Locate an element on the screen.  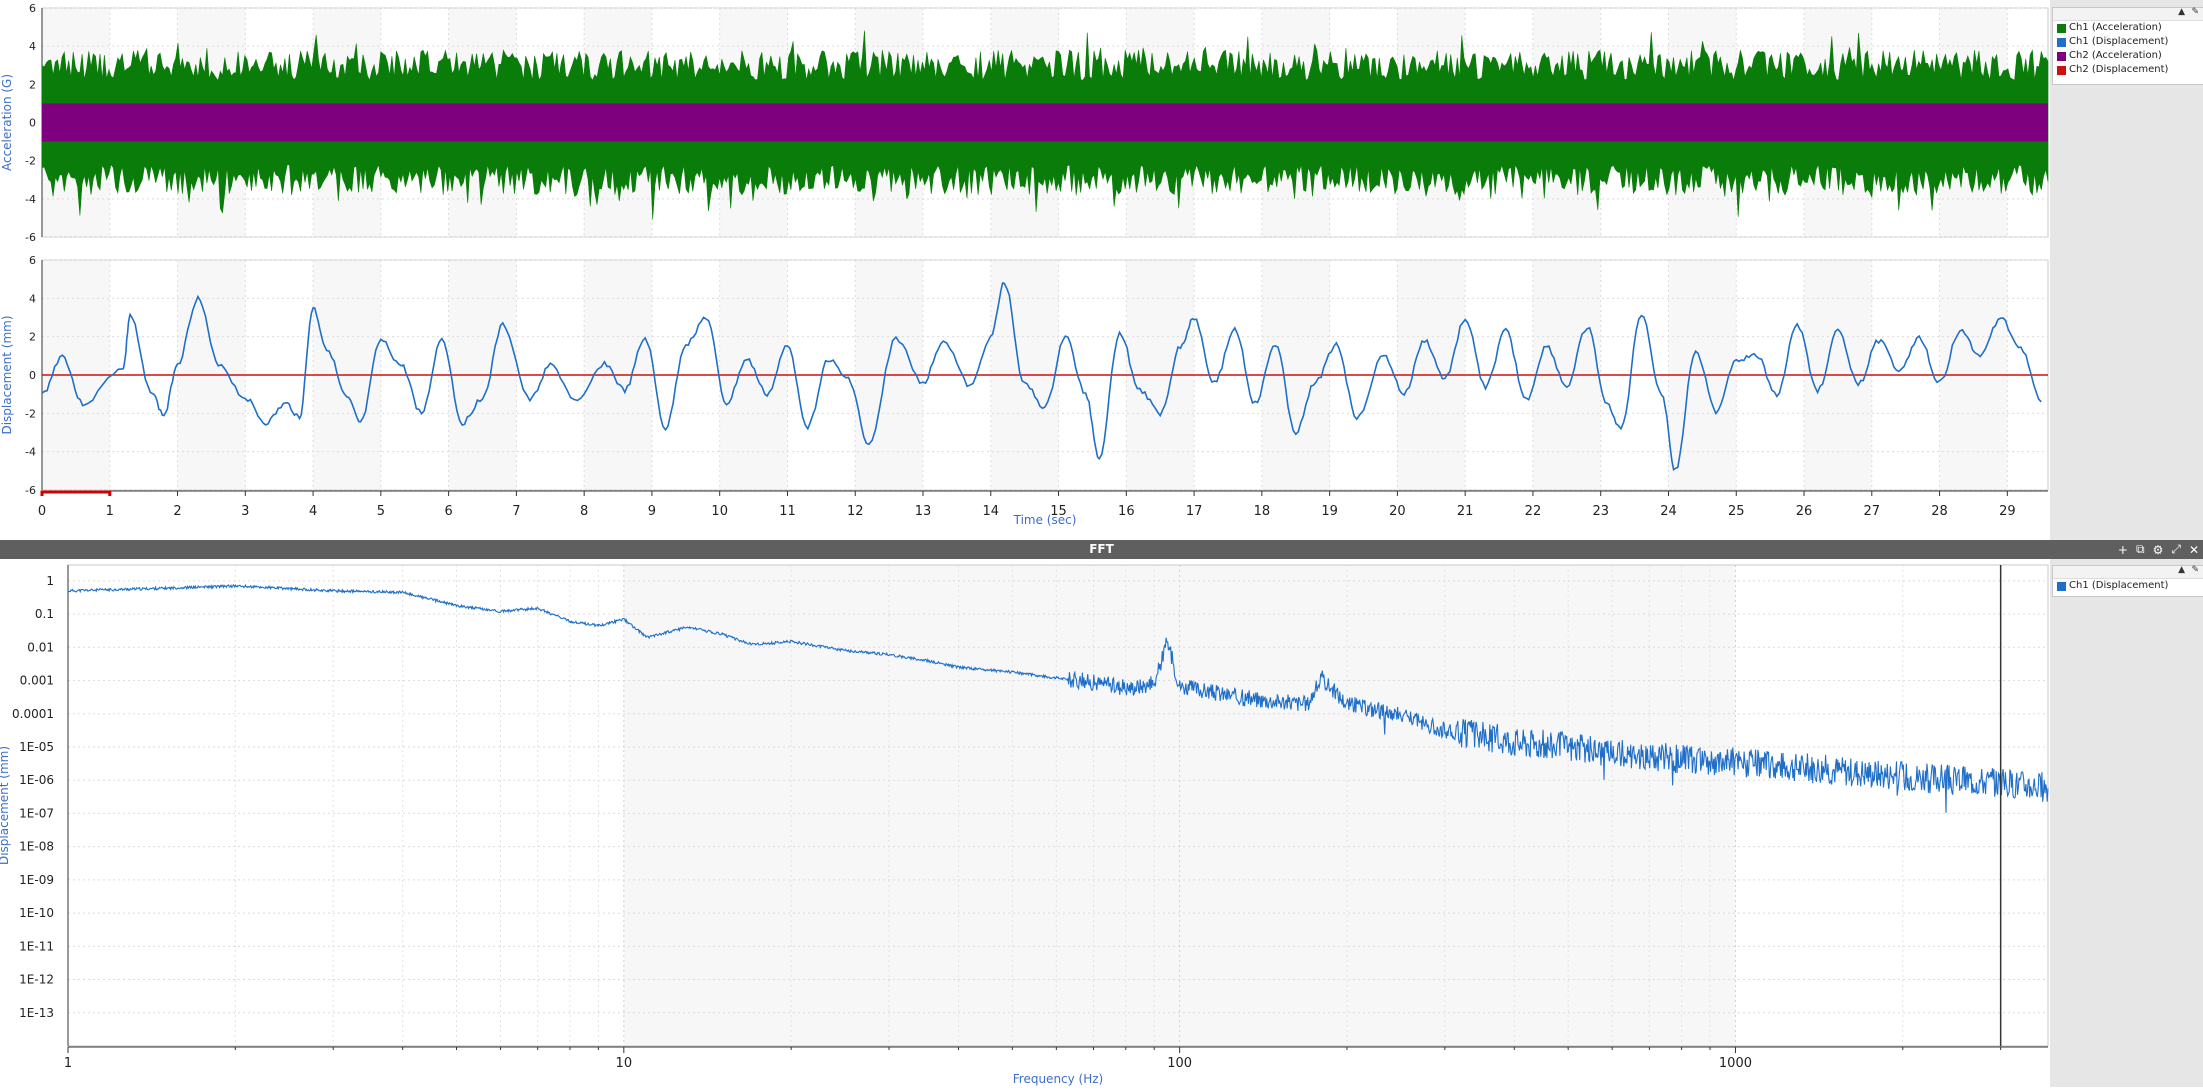
y-tick-label: 1E-06 is located at coordinates (36, 780).